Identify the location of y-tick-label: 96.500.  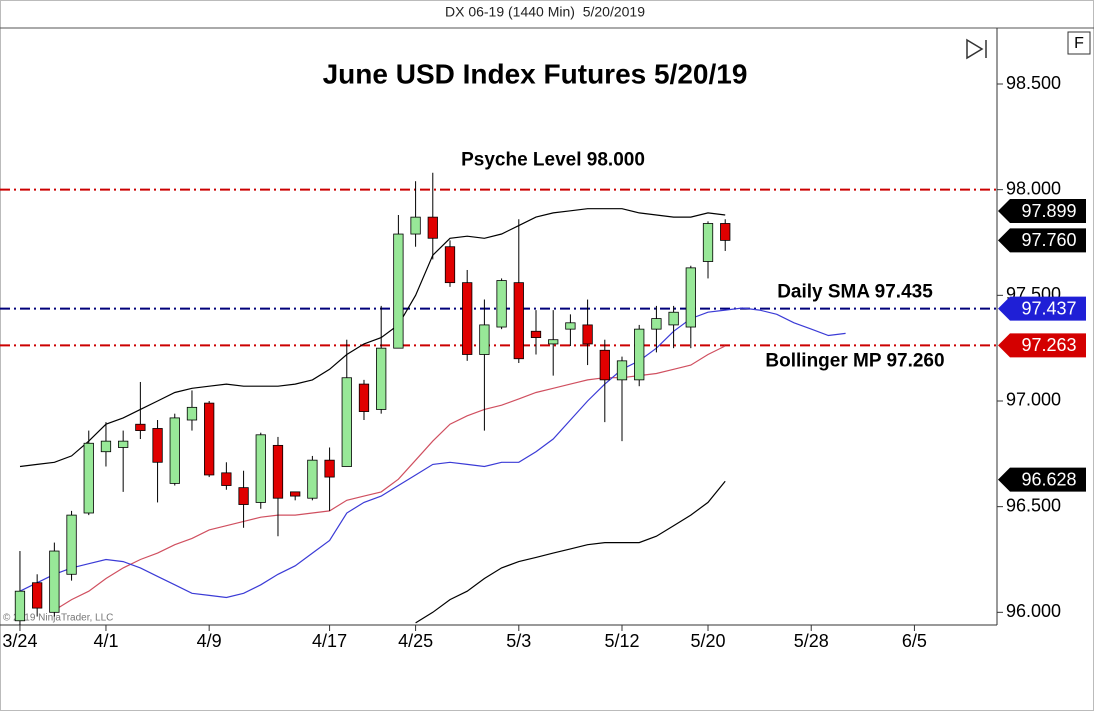
(1033, 505).